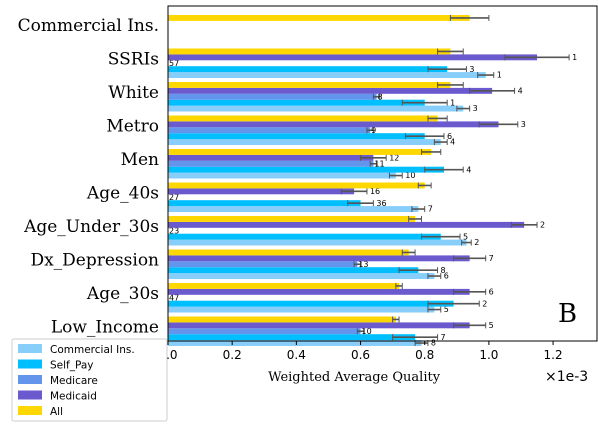 Image resolution: width=598 pixels, height=424 pixels. I want to click on error-bar-all-men, so click(431, 151).